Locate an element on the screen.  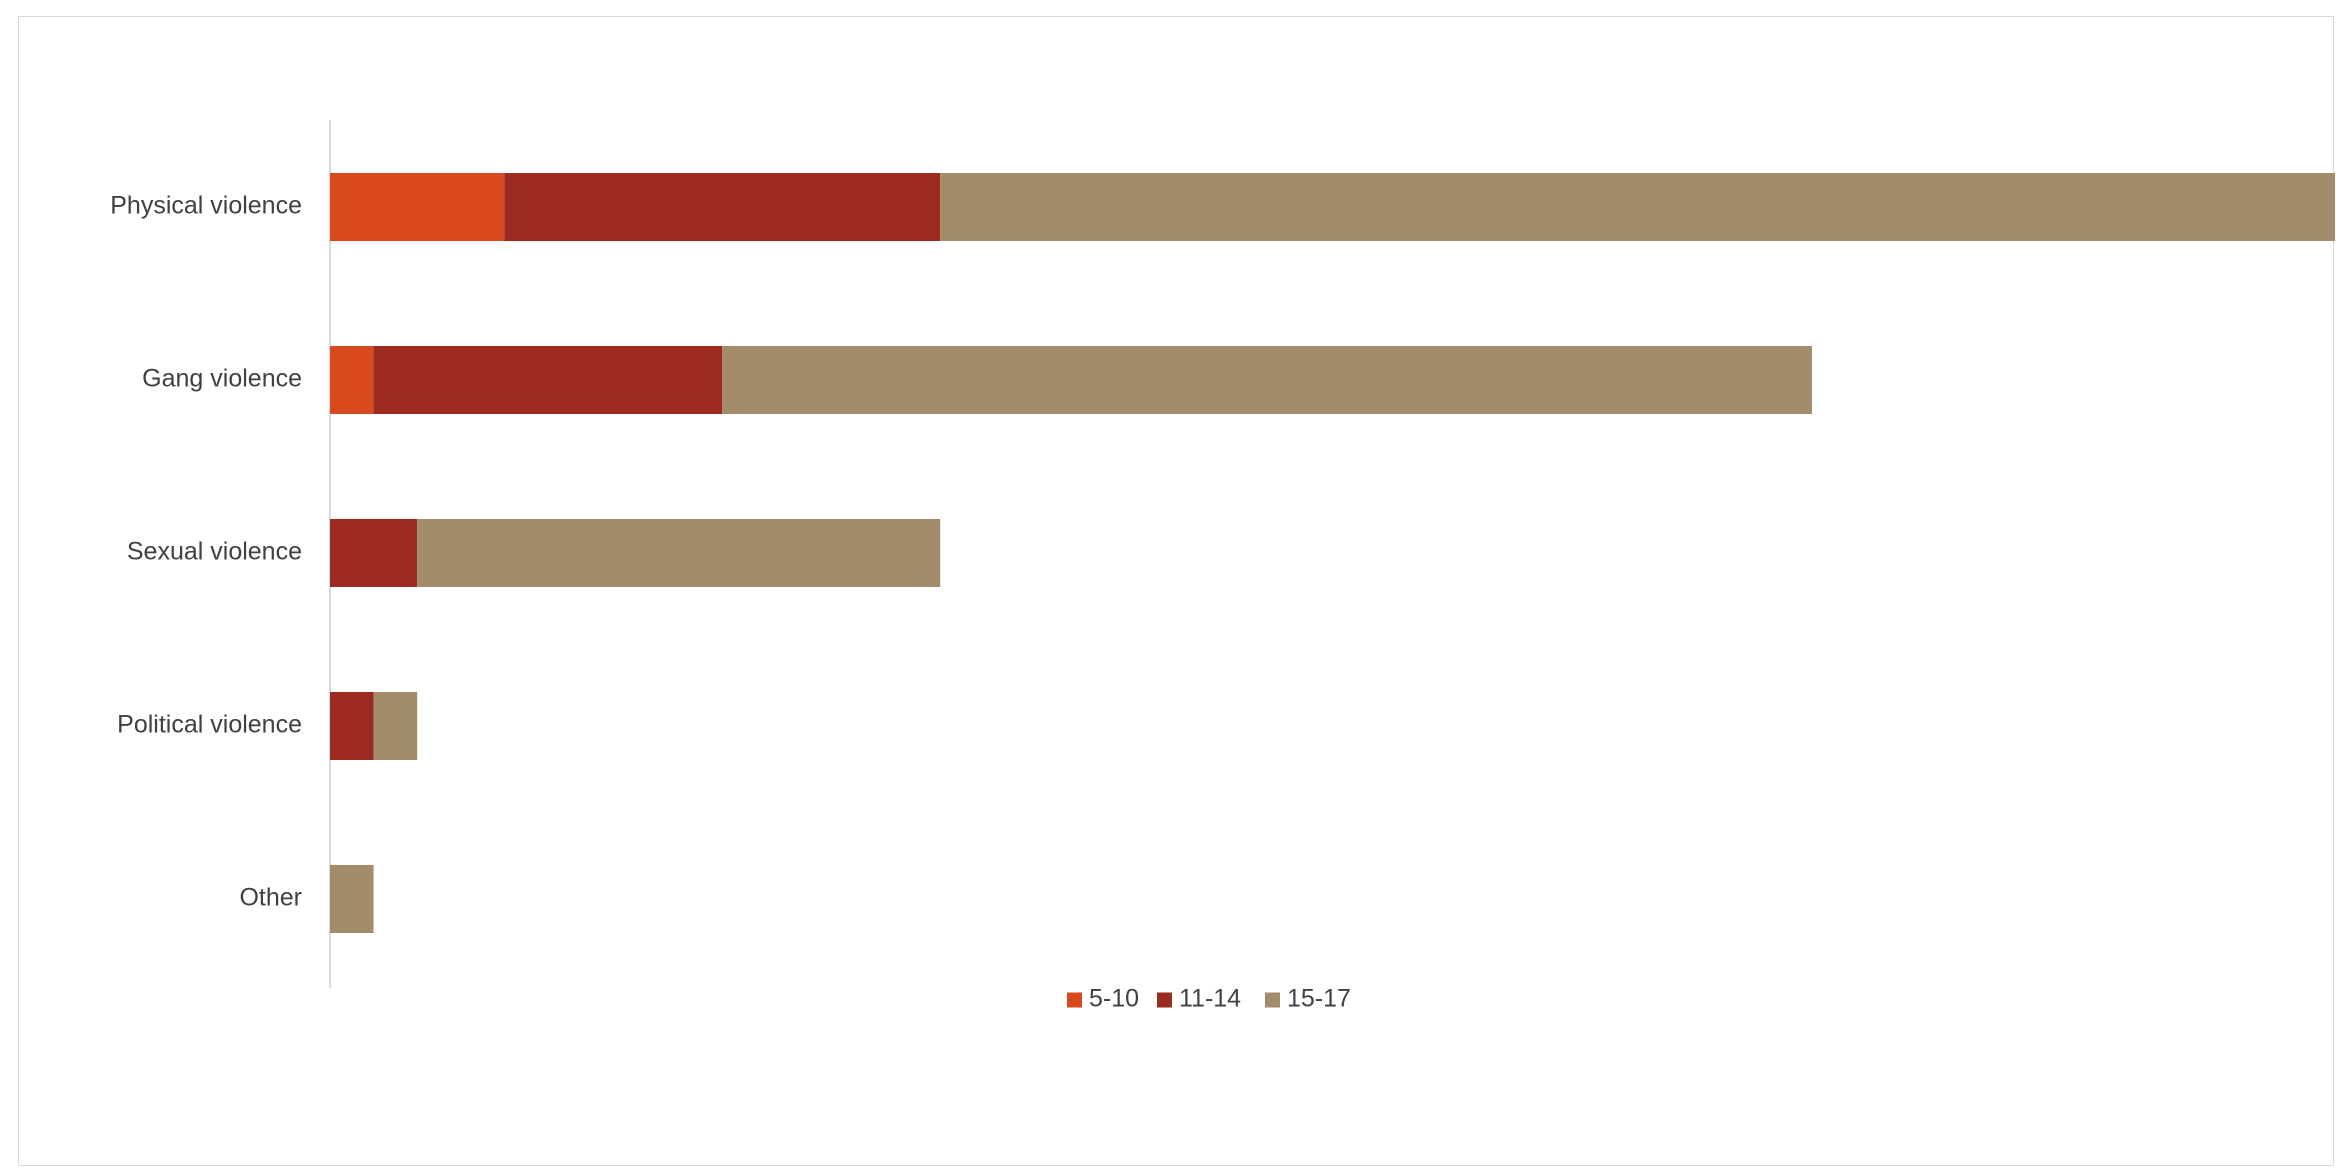
category-label: Gang violence is located at coordinates (222, 379).